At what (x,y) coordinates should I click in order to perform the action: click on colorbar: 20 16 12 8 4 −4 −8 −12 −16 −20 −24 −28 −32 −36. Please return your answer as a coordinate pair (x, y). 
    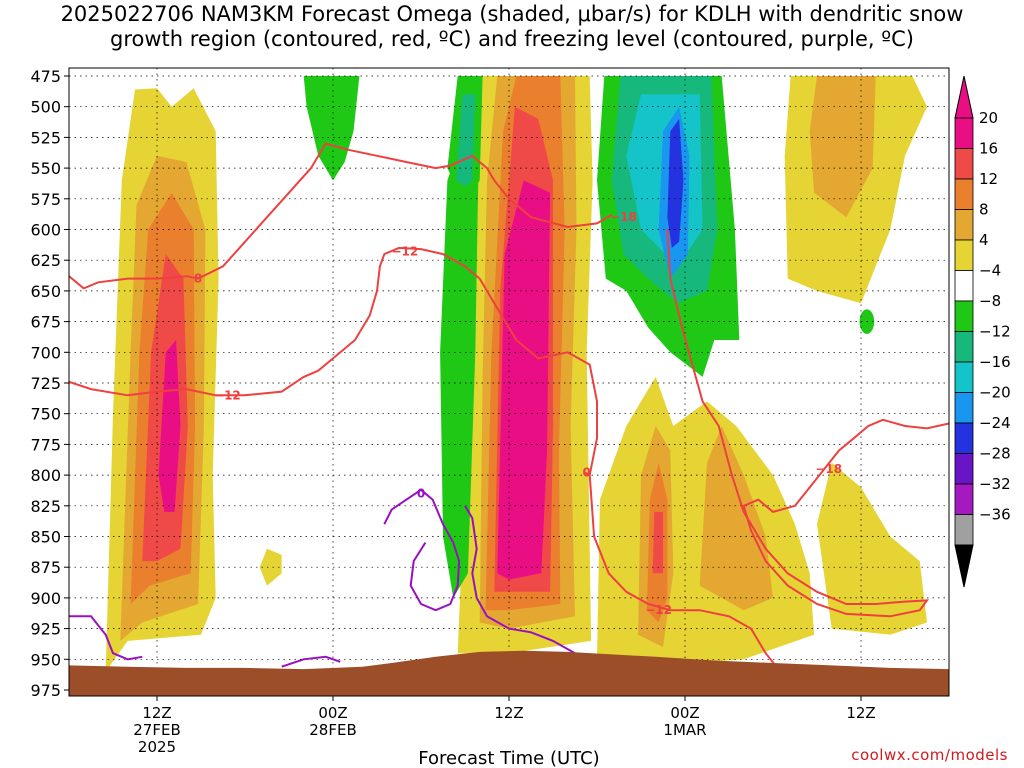
    Looking at the image, I should click on (982, 331).